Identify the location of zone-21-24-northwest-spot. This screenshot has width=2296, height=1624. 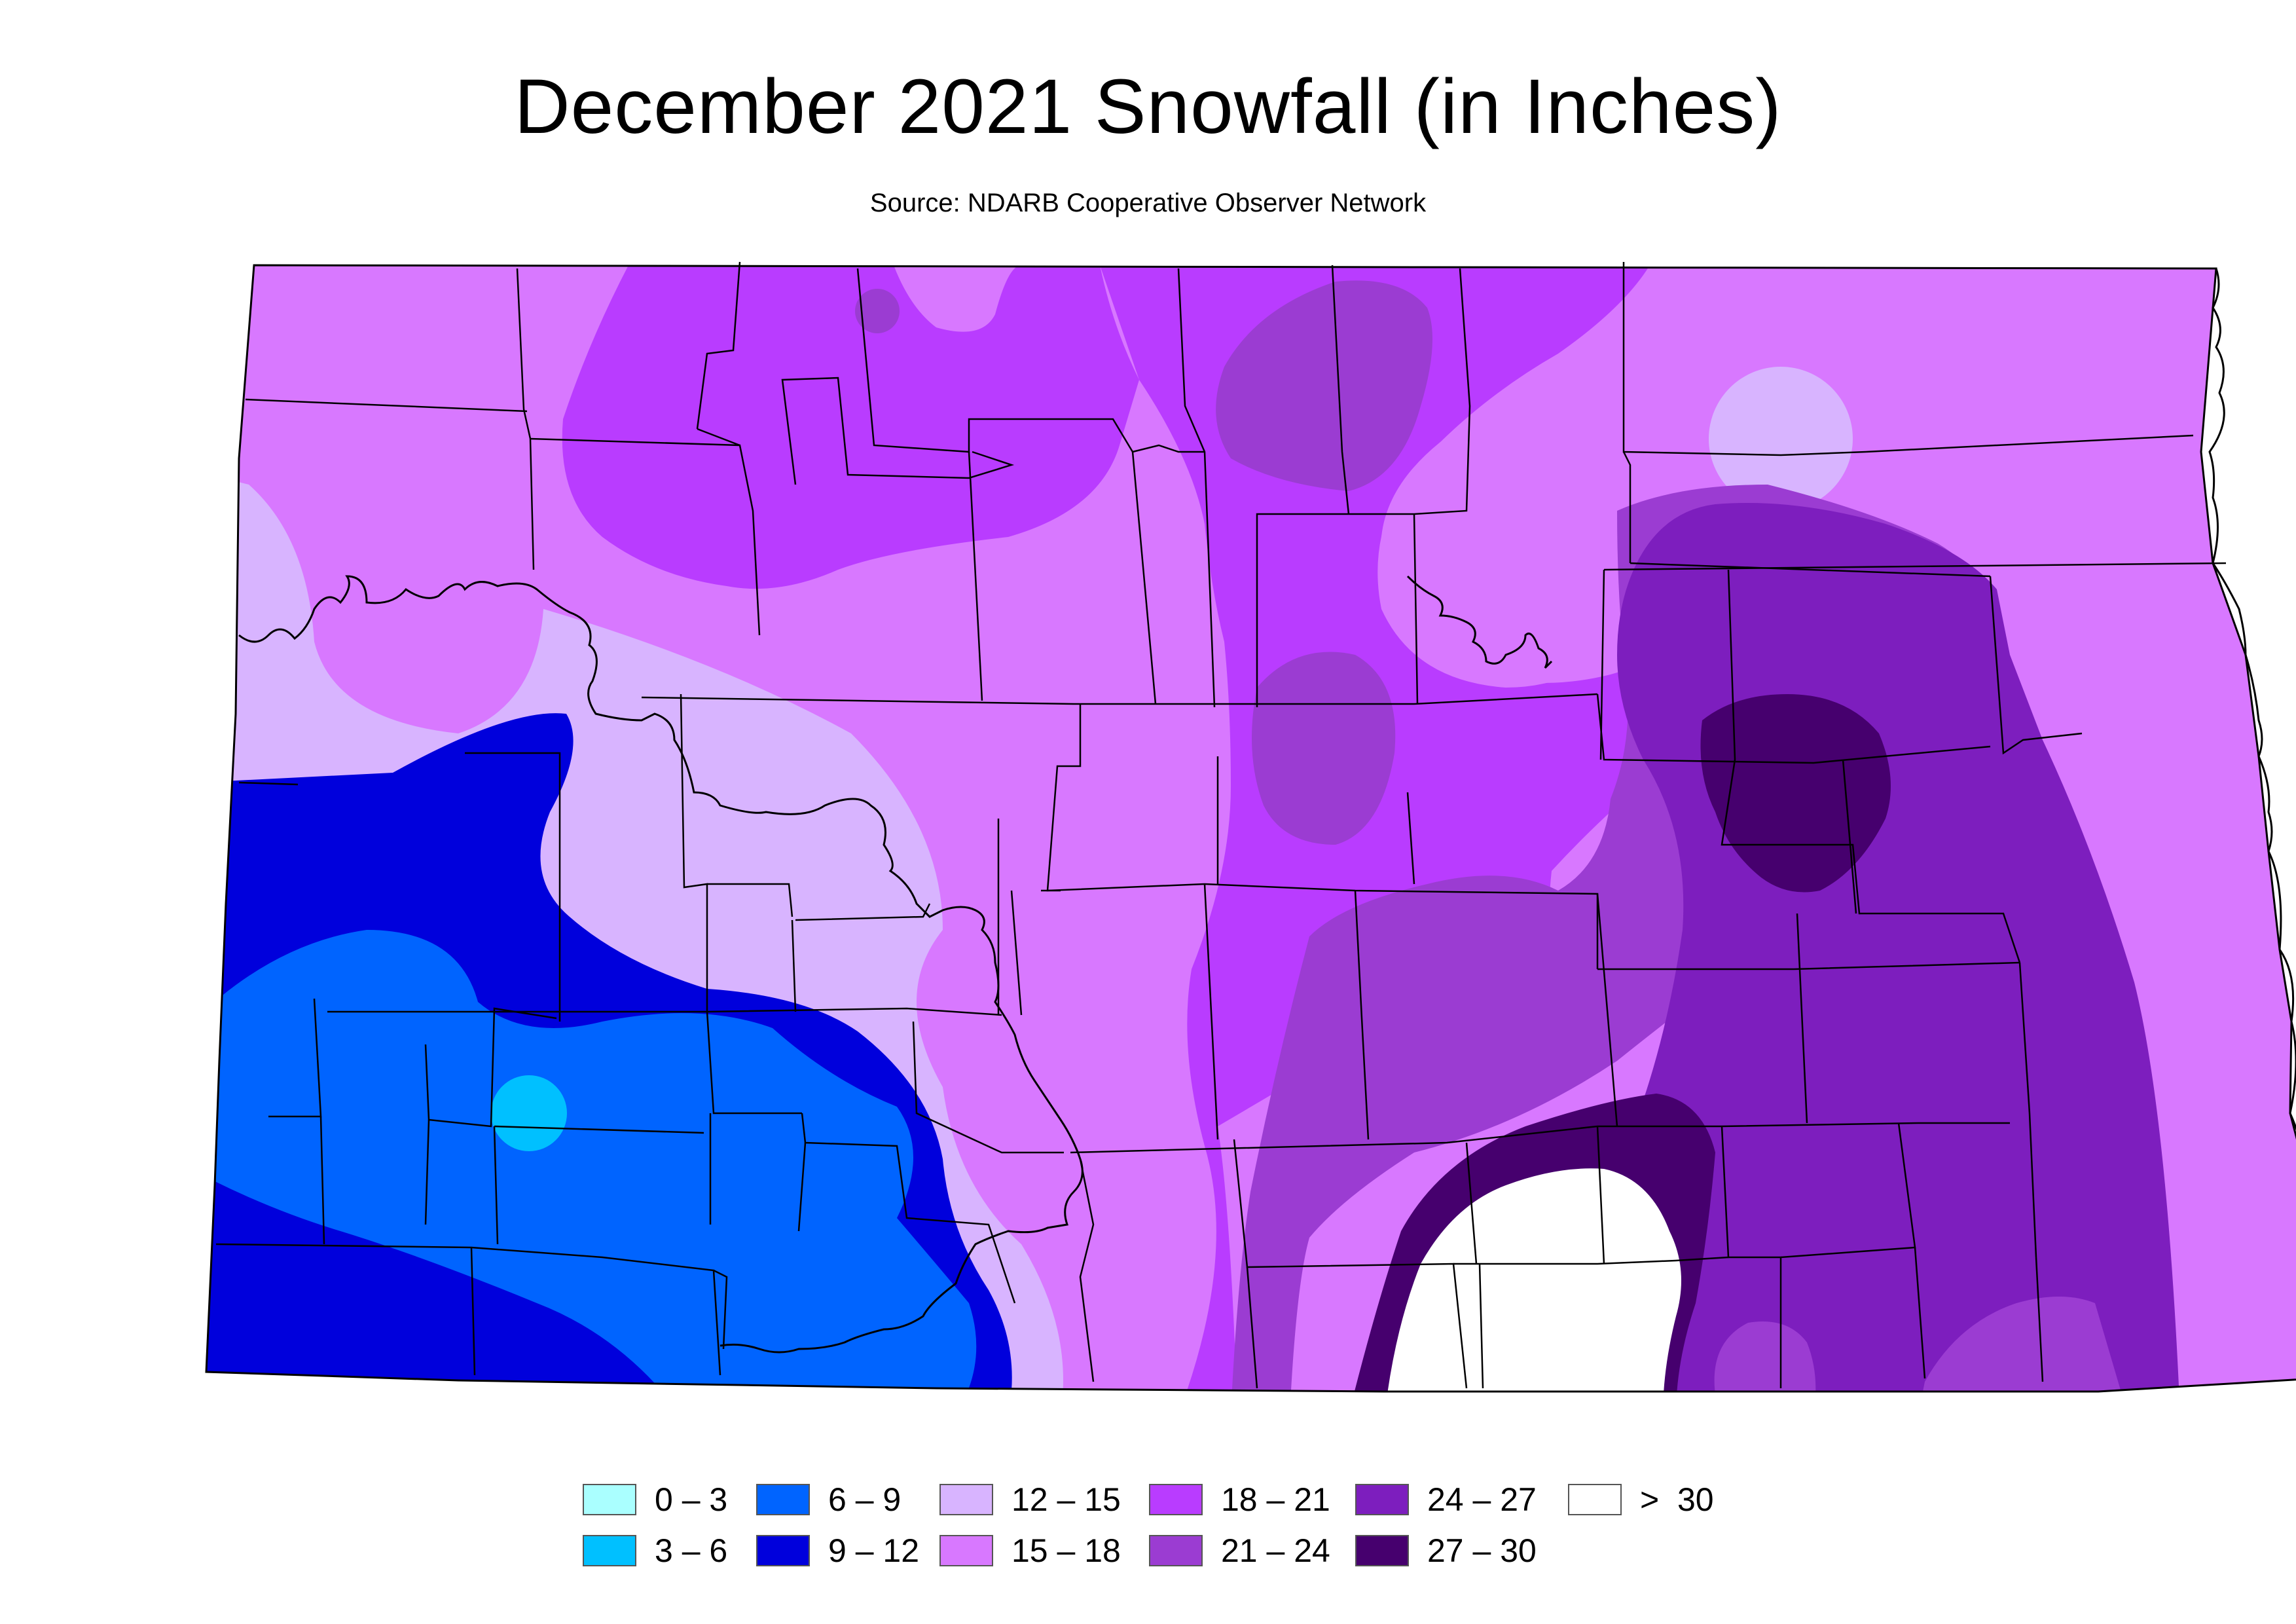
(877, 311).